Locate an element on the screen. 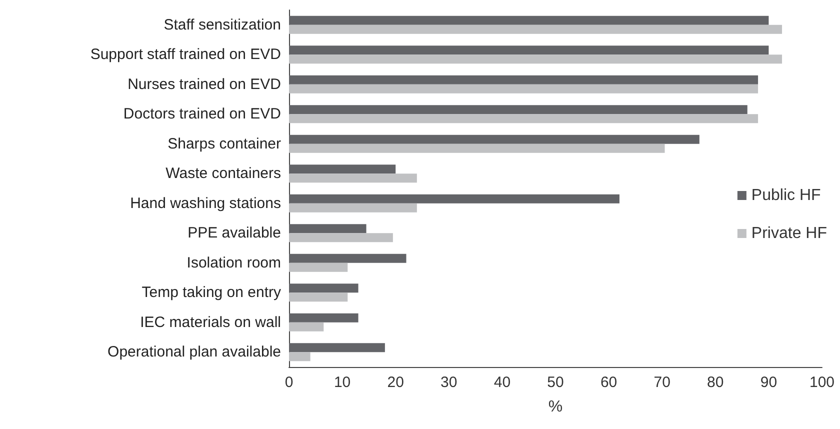 The height and width of the screenshot is (429, 840). y-tick-label: Isolation room is located at coordinates (233, 263).